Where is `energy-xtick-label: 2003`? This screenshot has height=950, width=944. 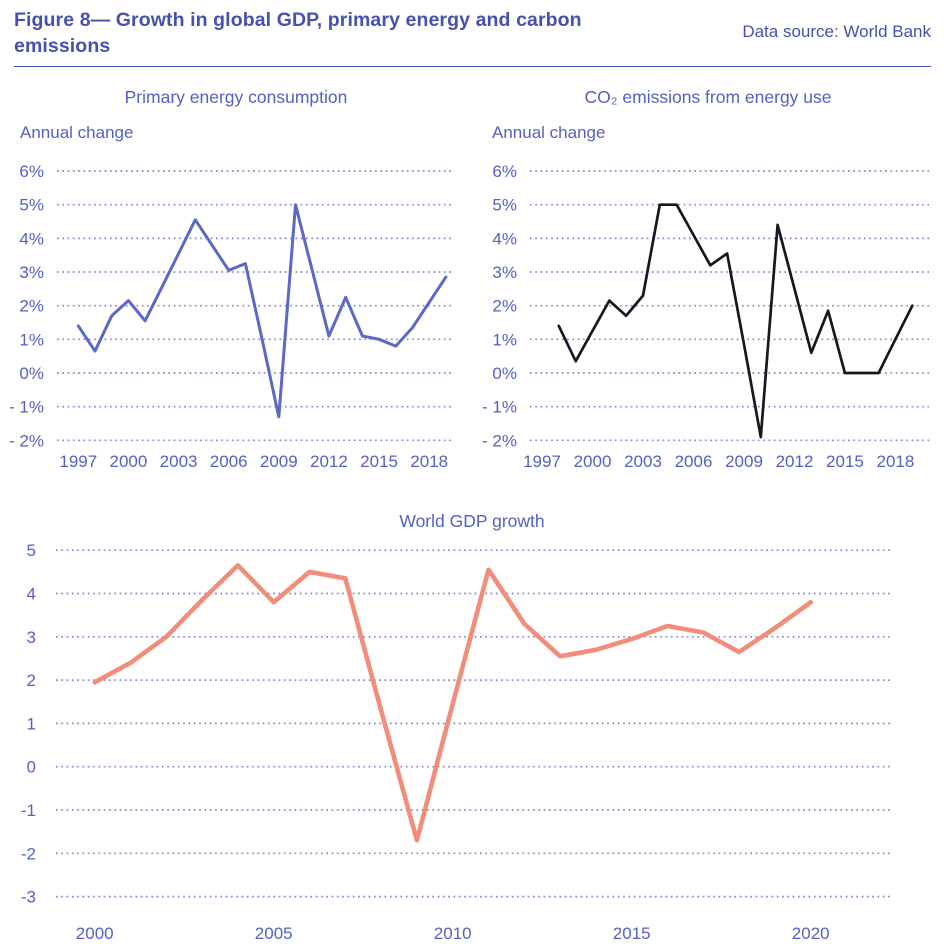
energy-xtick-label: 2003 is located at coordinates (179, 461).